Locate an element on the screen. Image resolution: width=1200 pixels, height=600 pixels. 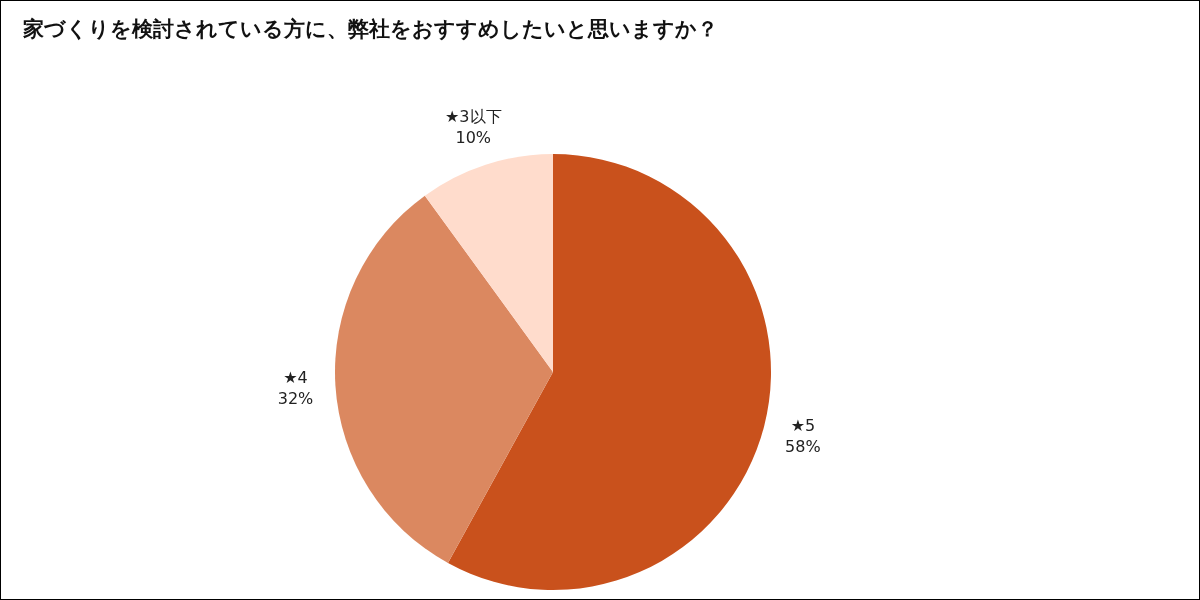
data-label: 10% is located at coordinates (473, 137).